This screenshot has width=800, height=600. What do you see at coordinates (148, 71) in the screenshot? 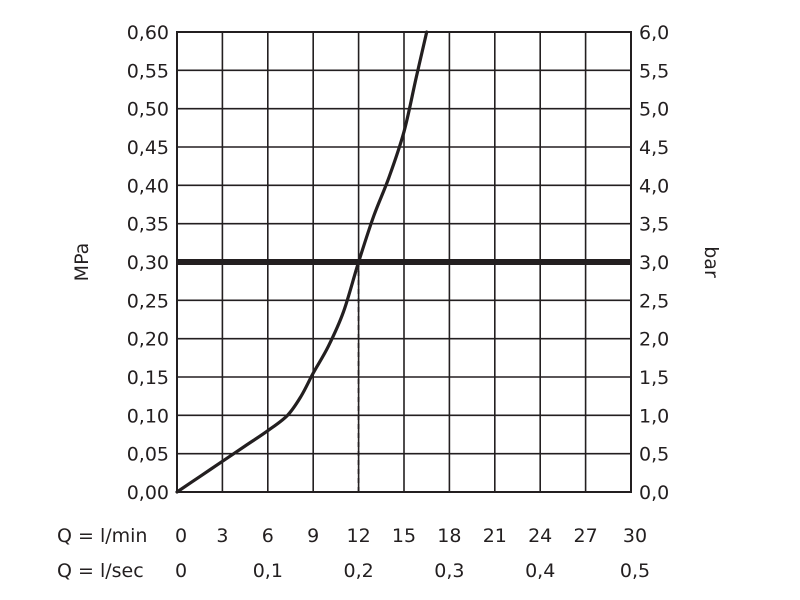
I see `y-tick-label-left: 0,55` at bounding box center [148, 71].